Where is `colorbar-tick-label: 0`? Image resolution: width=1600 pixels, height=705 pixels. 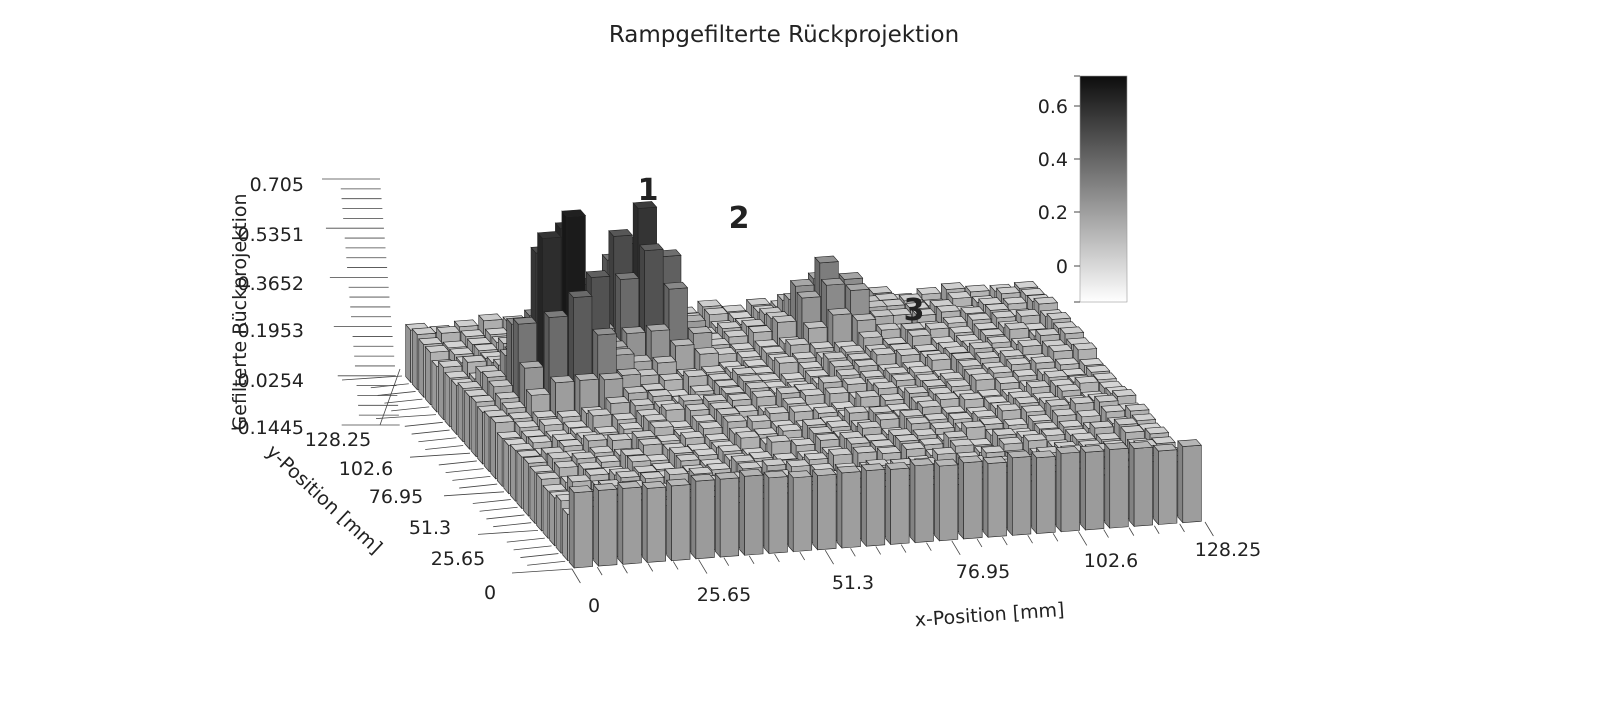 colorbar-tick-label: 0 is located at coordinates (1062, 267).